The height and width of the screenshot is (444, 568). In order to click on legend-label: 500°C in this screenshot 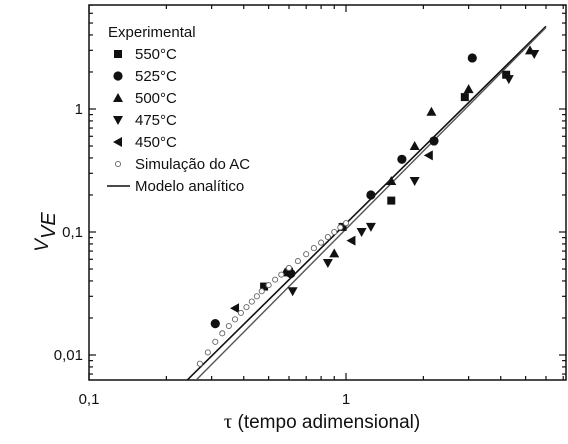, I will do `click(156, 98)`.